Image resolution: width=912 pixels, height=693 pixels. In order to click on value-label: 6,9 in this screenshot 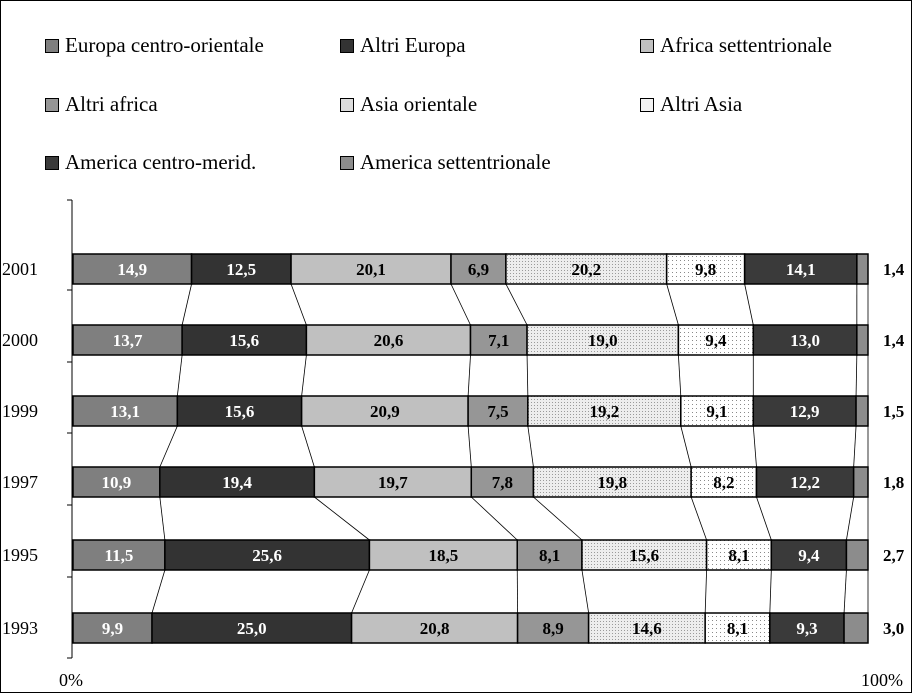, I will do `click(478, 269)`.